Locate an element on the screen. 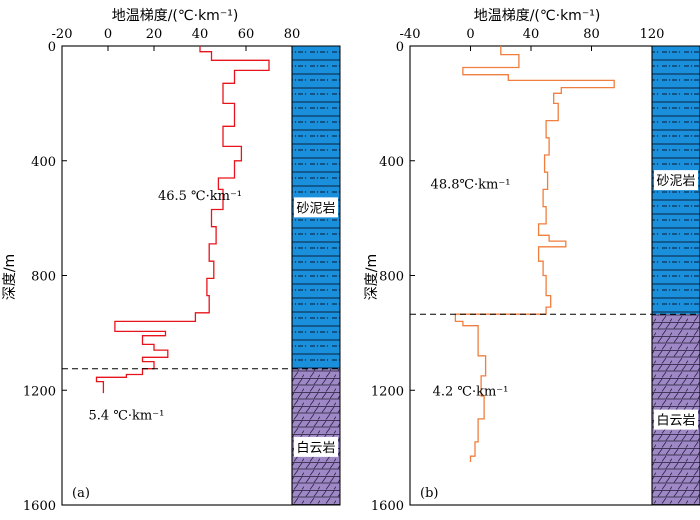 The height and width of the screenshot is (520, 700). x-tick-label: -40 is located at coordinates (410, 34).